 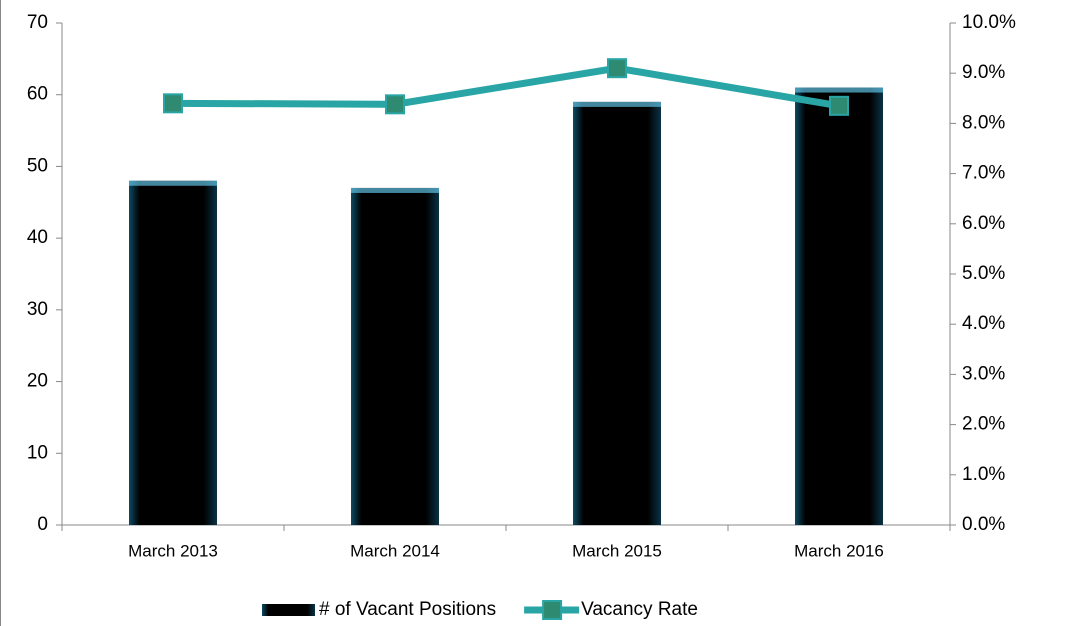 What do you see at coordinates (288, 610) in the screenshot?
I see `legend-swatch` at bounding box center [288, 610].